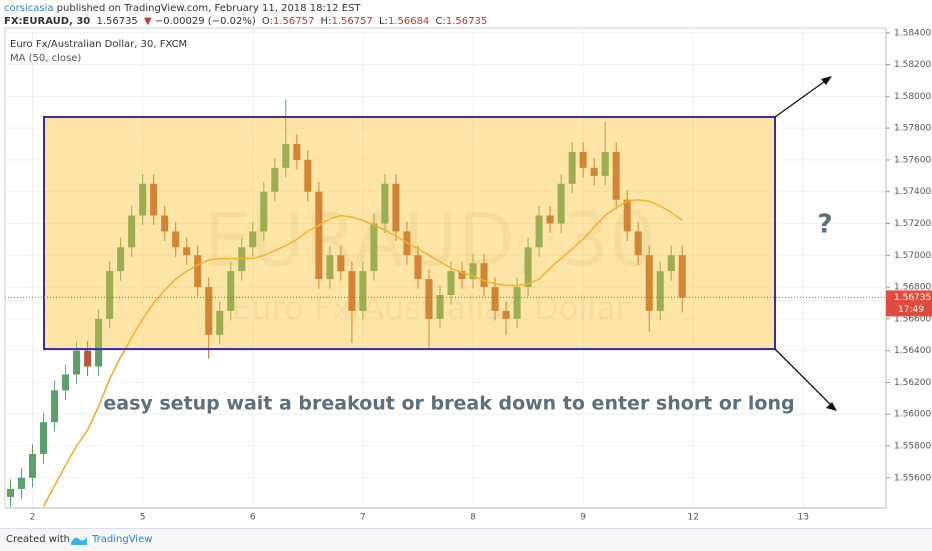 The image size is (932, 551). What do you see at coordinates (253, 518) in the screenshot?
I see `x-tick-label: 6` at bounding box center [253, 518].